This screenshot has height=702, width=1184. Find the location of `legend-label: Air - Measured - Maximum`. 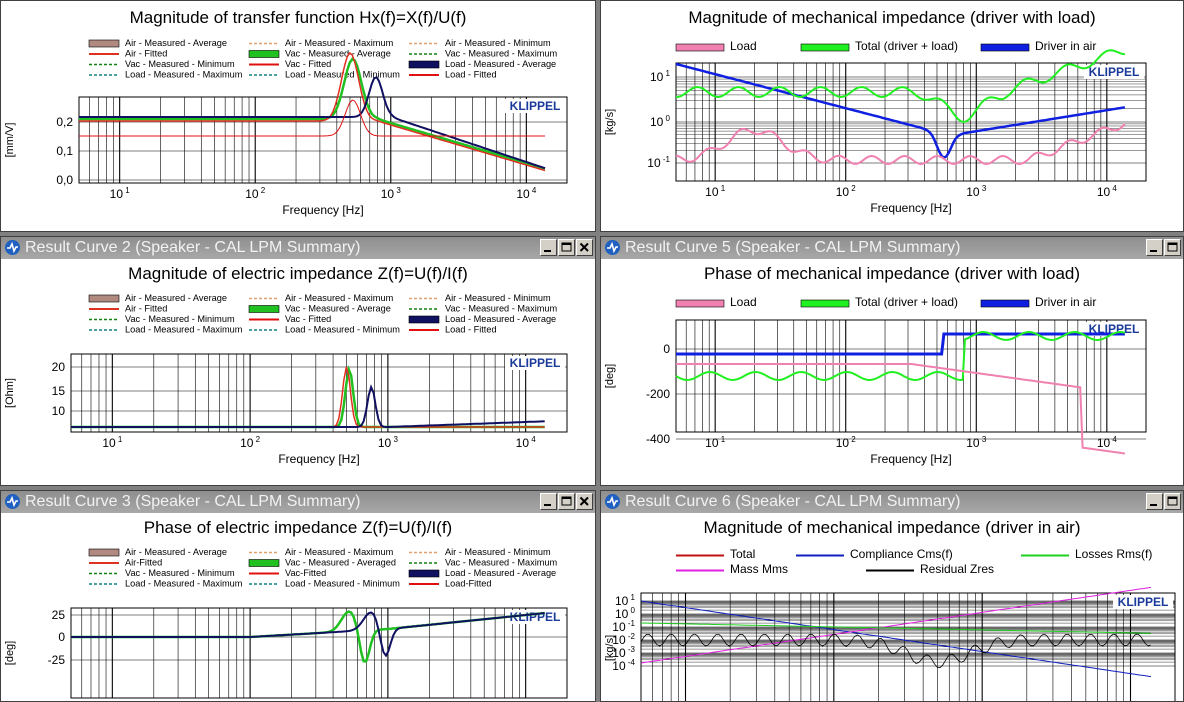

legend-label: Air - Measured - Maximum is located at coordinates (339, 552).